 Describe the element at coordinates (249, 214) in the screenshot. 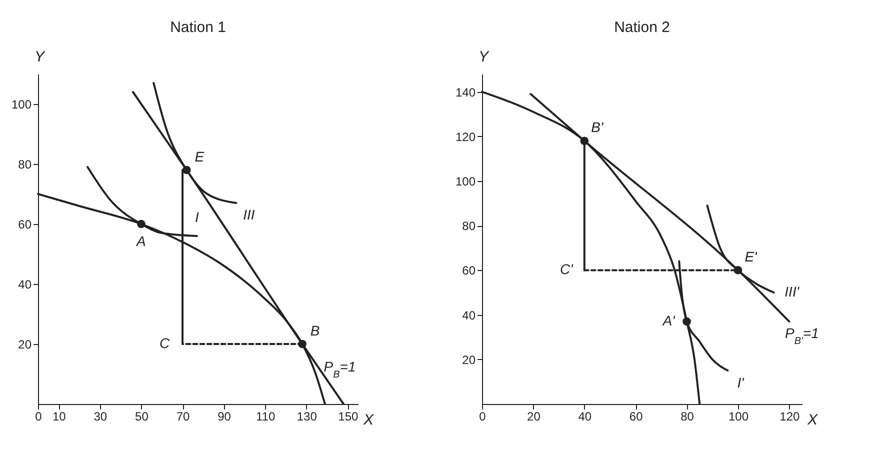

I see `annotation: III` at that location.